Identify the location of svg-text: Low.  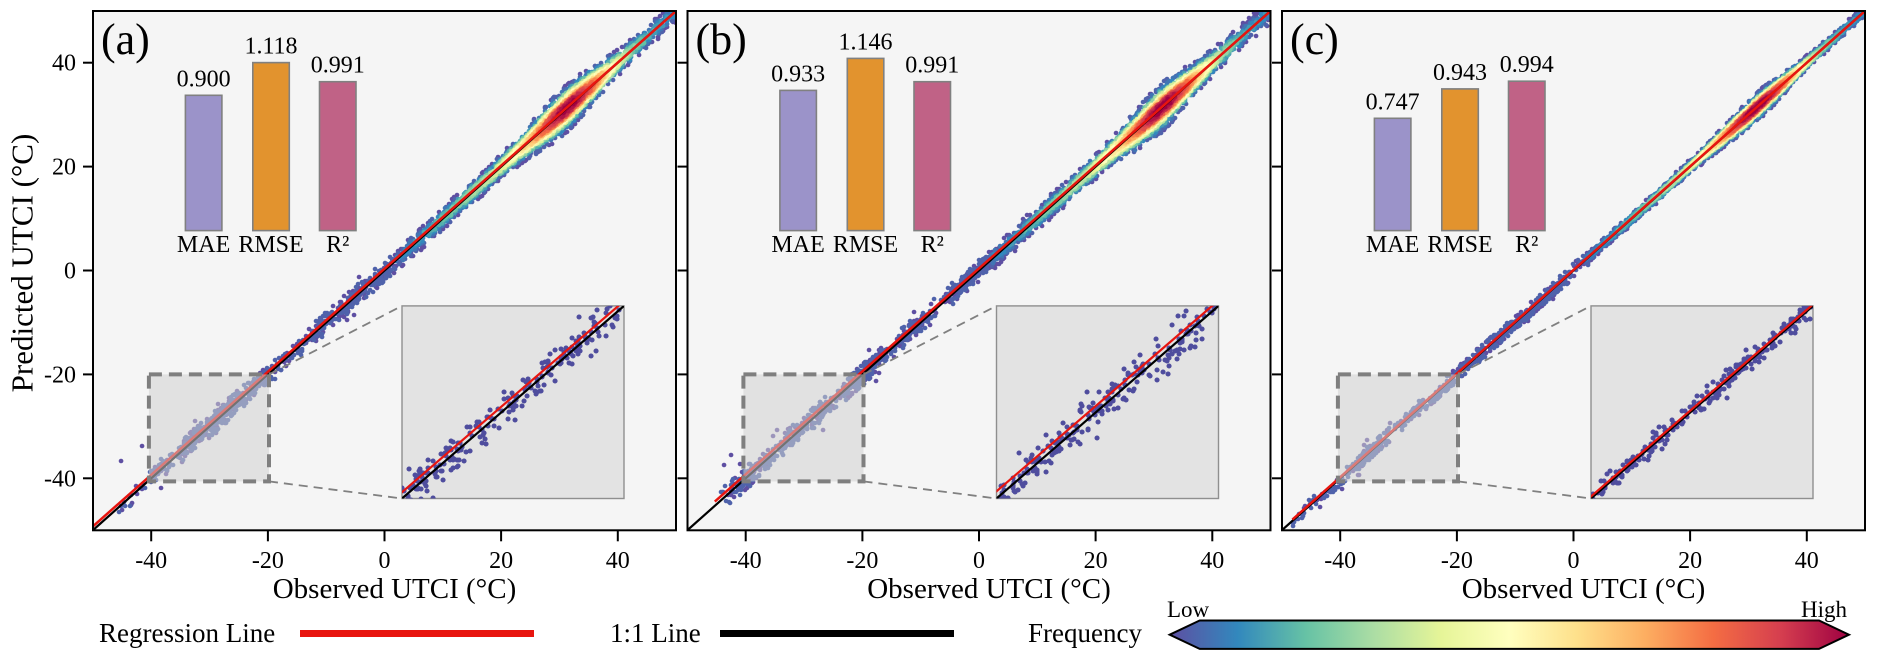
(1188, 609).